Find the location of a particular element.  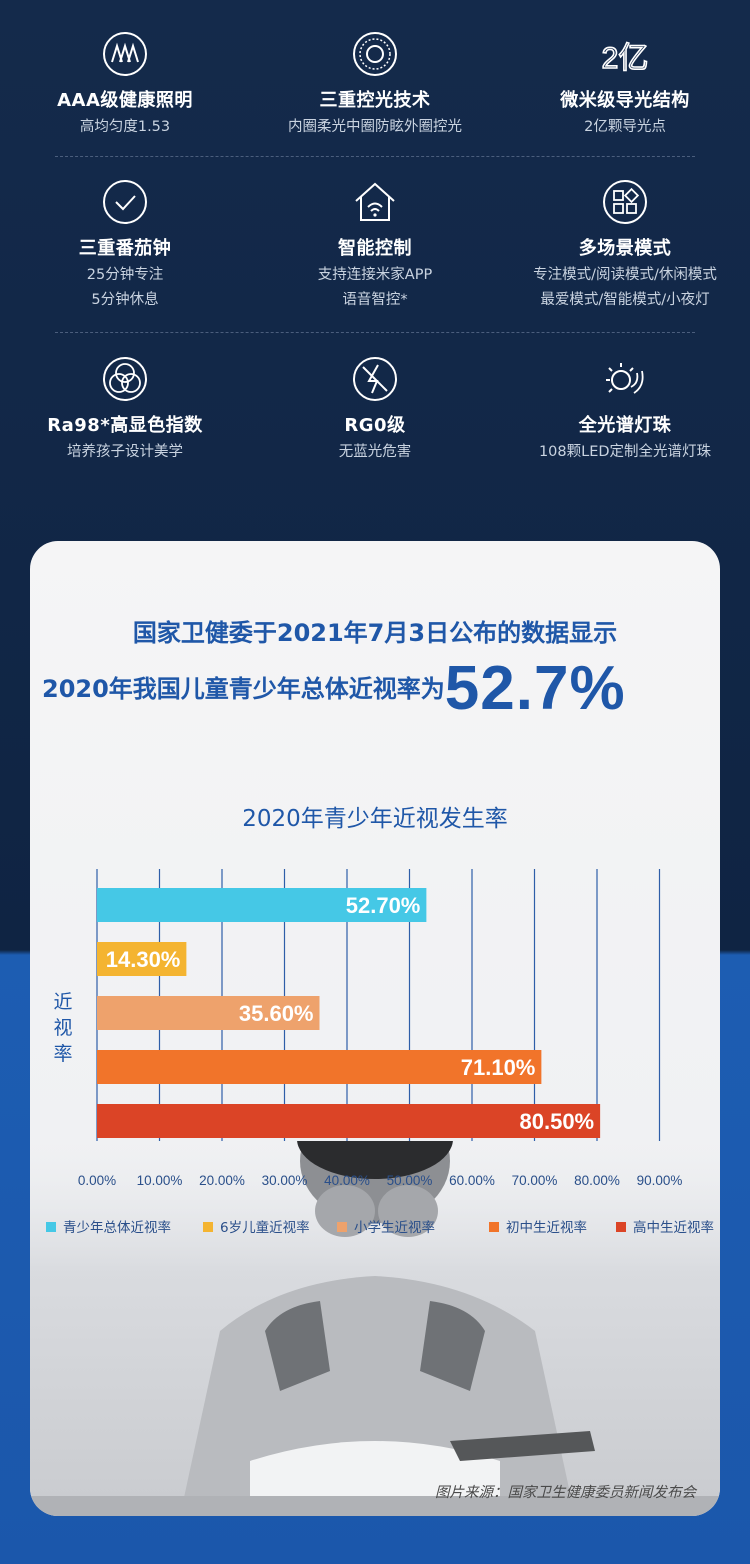

feature-subtitle: 培养孩子设计美学 is located at coordinates (125, 452).